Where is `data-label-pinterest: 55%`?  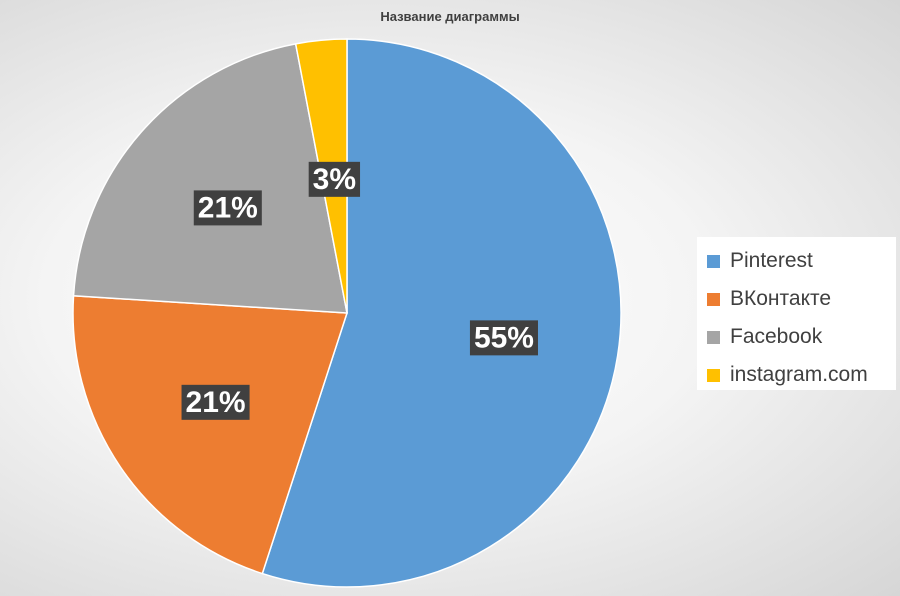
data-label-pinterest: 55% is located at coordinates (503, 338).